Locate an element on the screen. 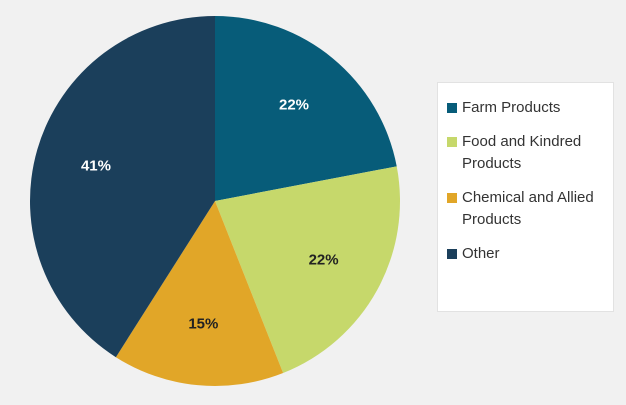 Image resolution: width=626 pixels, height=405 pixels. legend-label: Food and Kindred Products is located at coordinates (522, 152).